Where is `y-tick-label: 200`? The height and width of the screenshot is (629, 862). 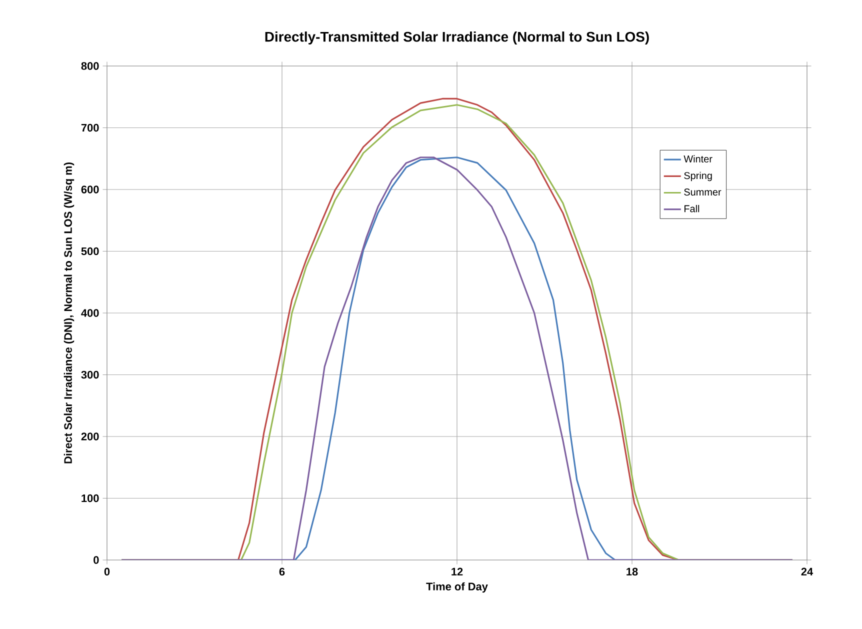 y-tick-label: 200 is located at coordinates (90, 436).